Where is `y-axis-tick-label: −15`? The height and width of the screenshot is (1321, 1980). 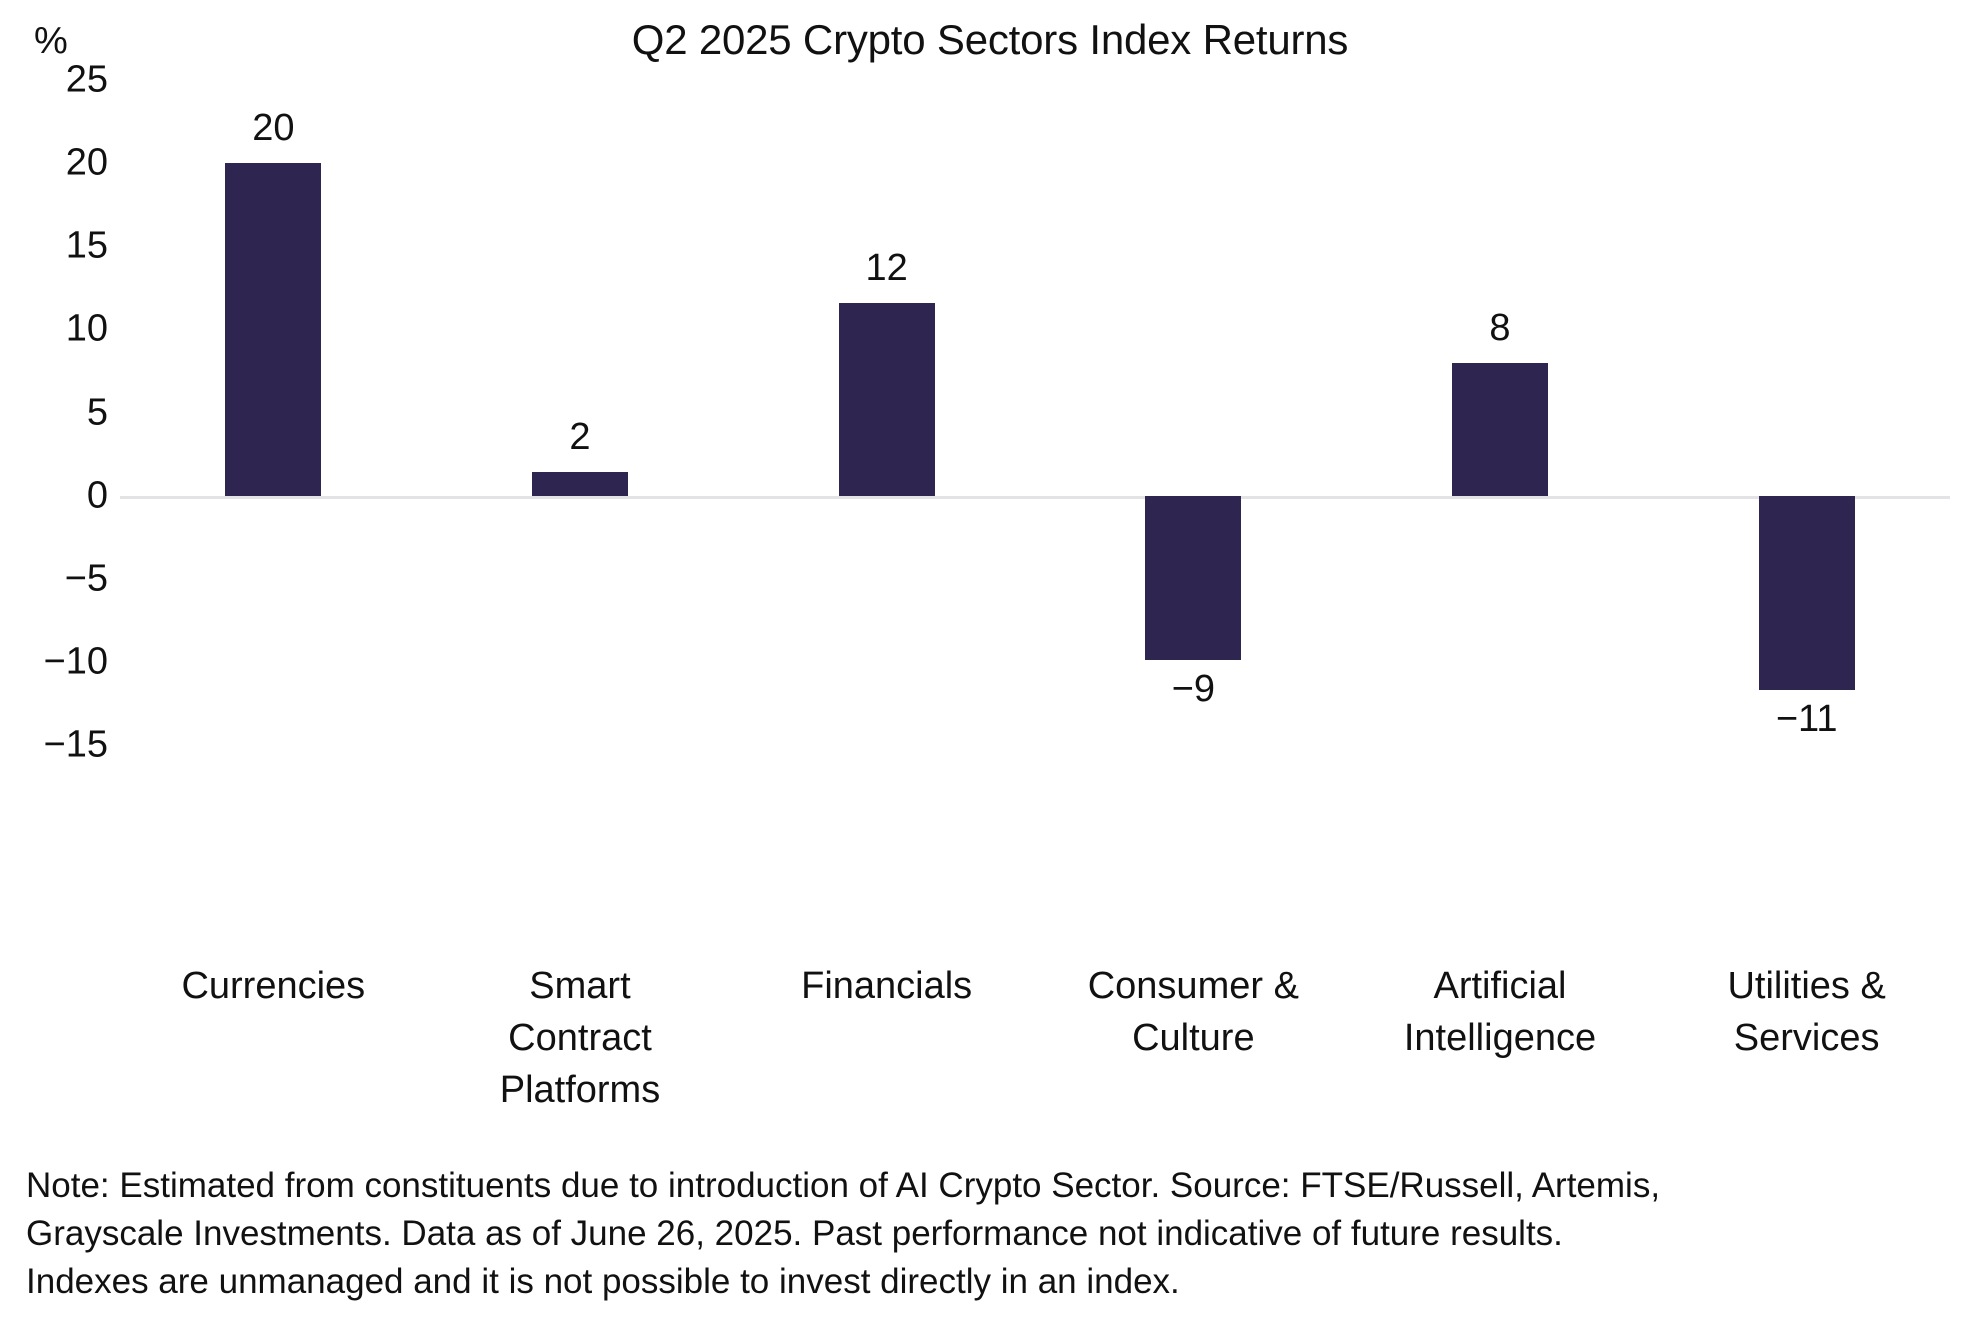 y-axis-tick-label: −15 is located at coordinates (75, 744).